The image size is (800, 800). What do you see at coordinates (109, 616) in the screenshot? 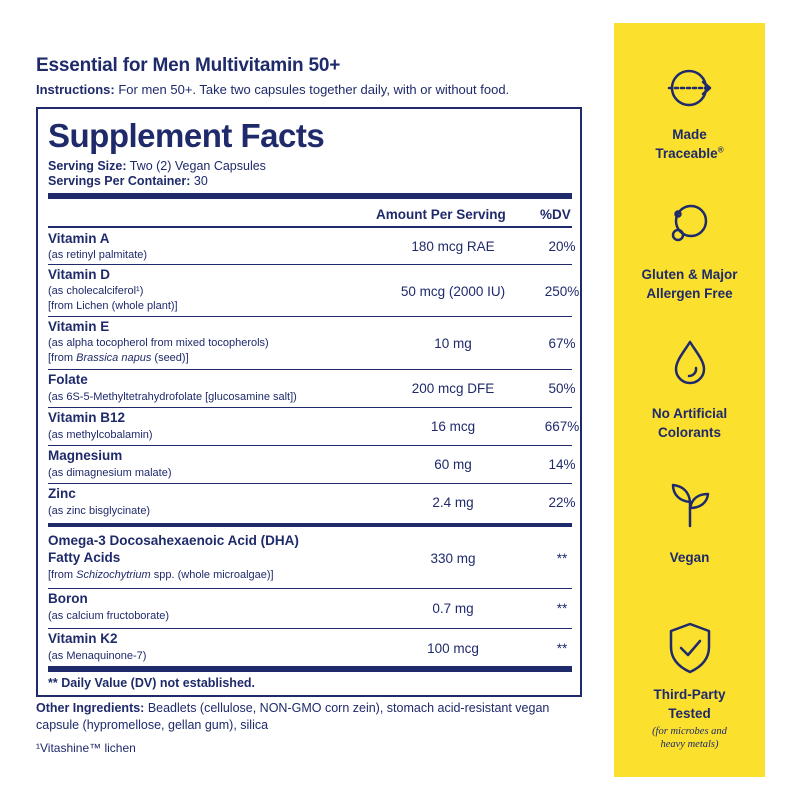
I see `nutrient-source: (as calcium fructoborate)` at bounding box center [109, 616].